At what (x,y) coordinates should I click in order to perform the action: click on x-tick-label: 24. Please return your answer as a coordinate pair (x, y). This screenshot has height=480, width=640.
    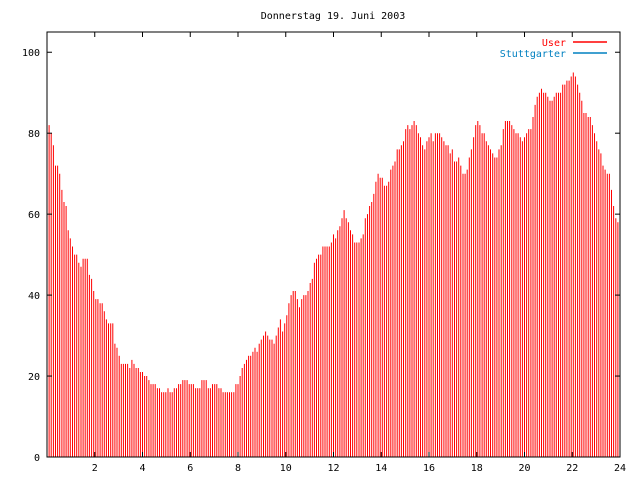
    Looking at the image, I should click on (620, 468).